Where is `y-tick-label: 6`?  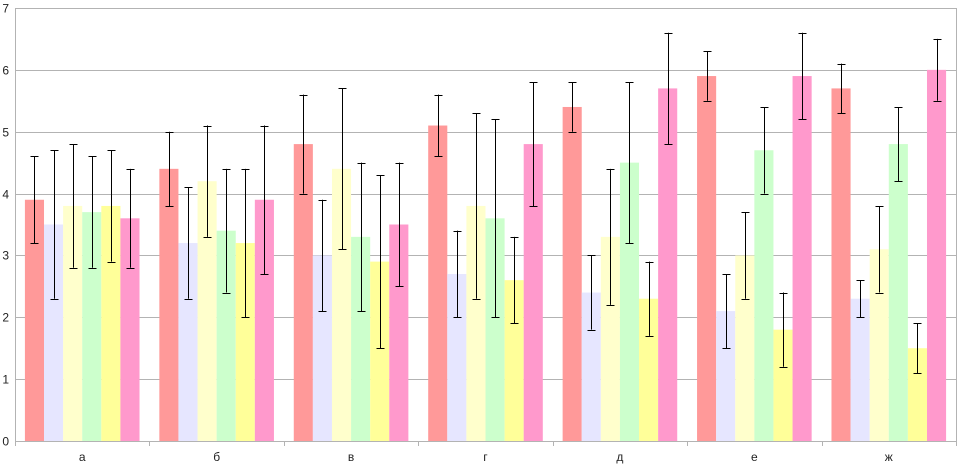
y-tick-label: 6 is located at coordinates (5, 71).